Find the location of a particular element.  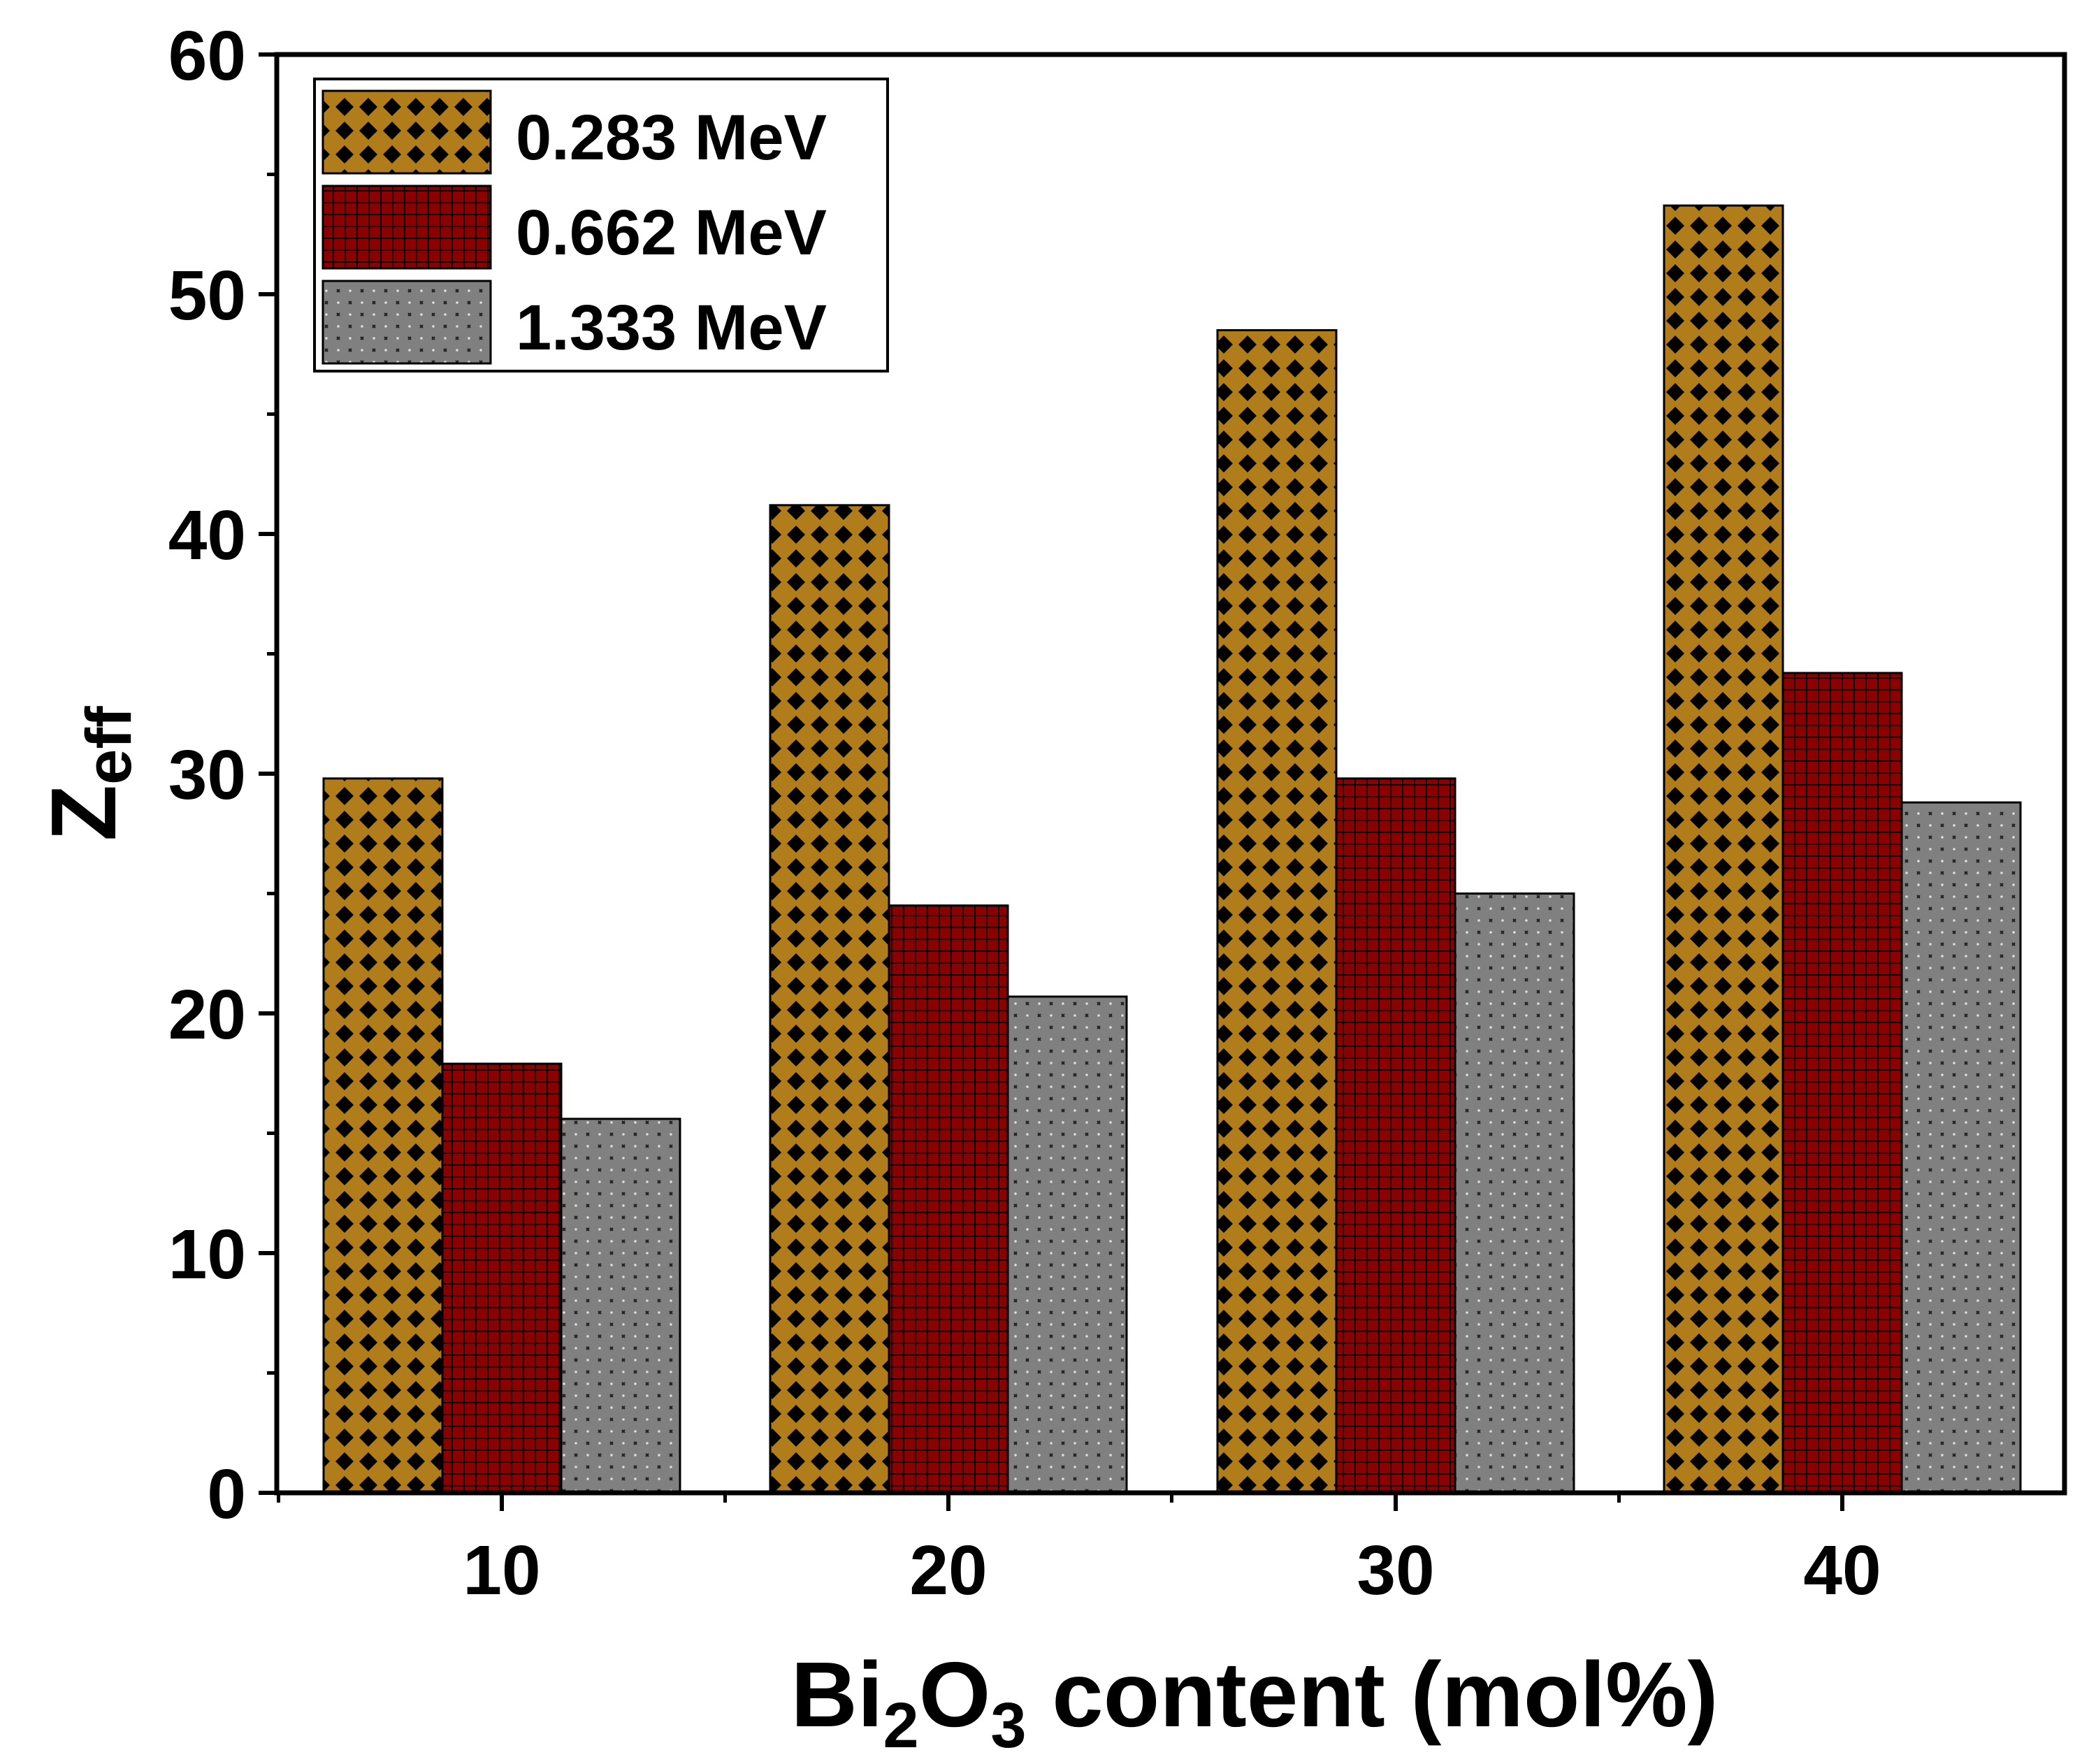

legend: 0.283 MeV 0.662 MeV 1.333 MeV is located at coordinates (601, 225).